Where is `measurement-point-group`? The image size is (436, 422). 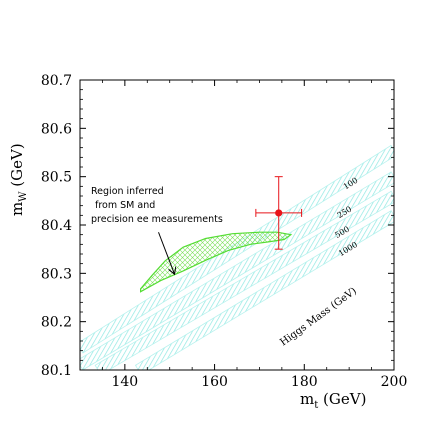
measurement-point-group is located at coordinates (279, 213).